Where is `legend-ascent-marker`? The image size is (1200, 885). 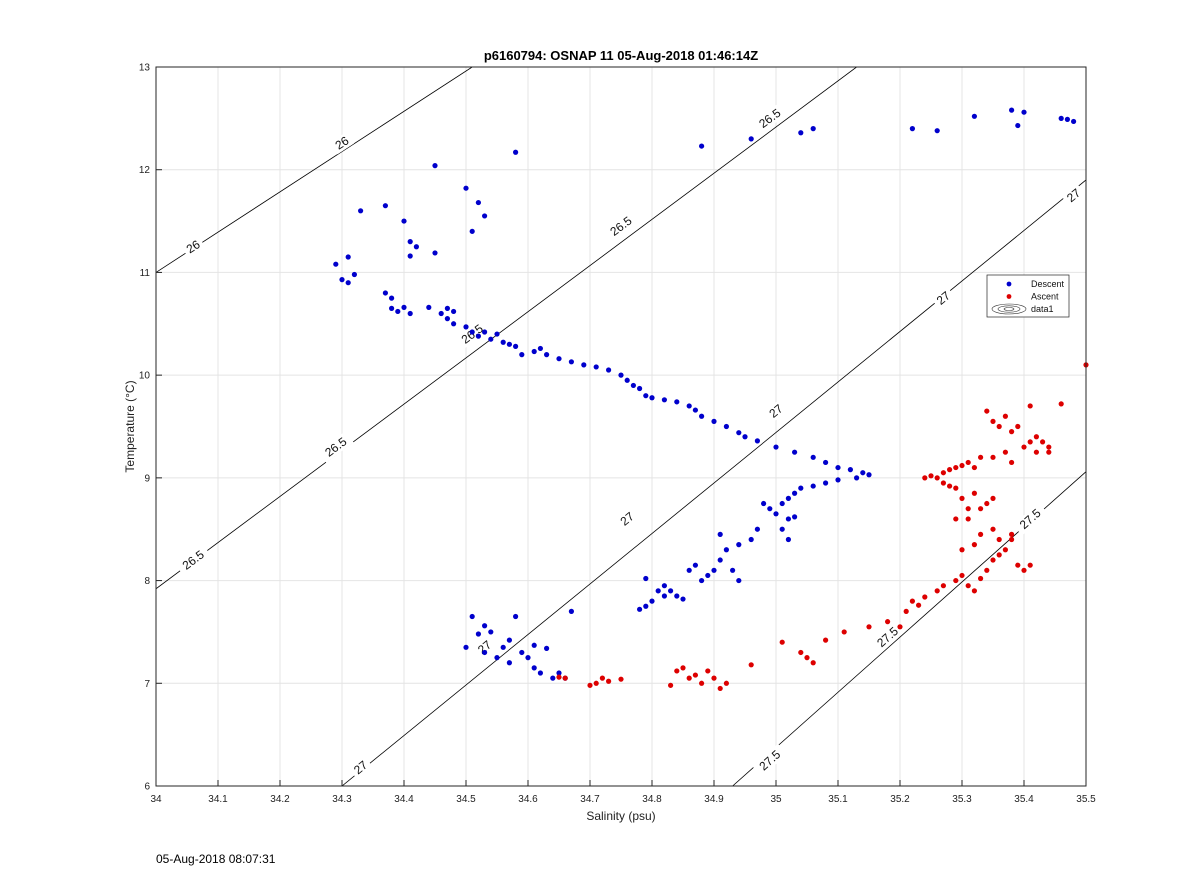
legend-ascent-marker is located at coordinates (1009, 296).